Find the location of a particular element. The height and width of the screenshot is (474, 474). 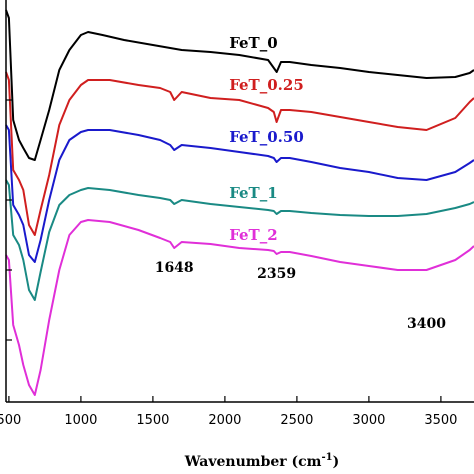

x-axis-title-close: ) is located at coordinates (336, 462).